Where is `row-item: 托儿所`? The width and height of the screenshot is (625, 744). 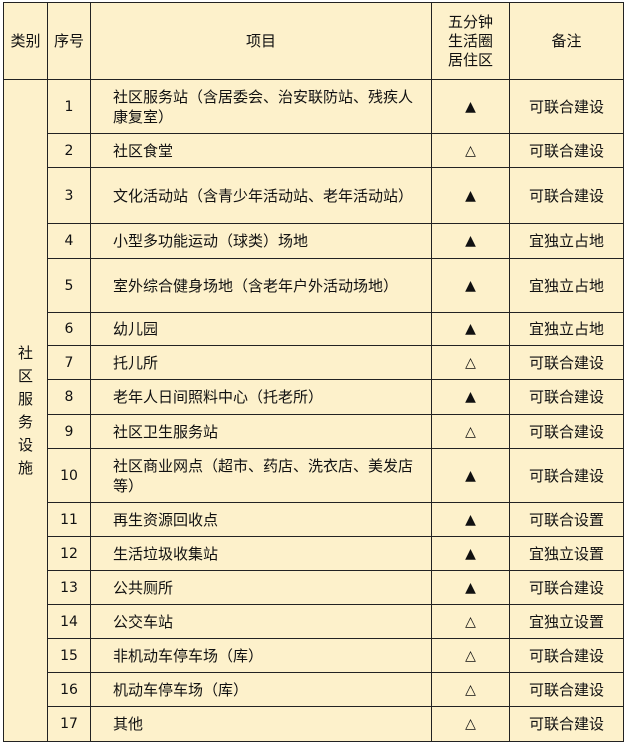 row-item: 托儿所 is located at coordinates (261, 362).